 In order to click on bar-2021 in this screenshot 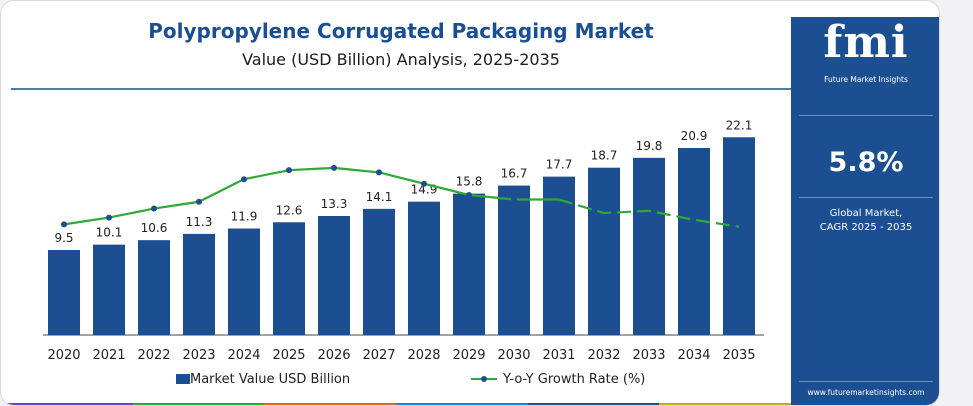, I will do `click(109, 289)`.